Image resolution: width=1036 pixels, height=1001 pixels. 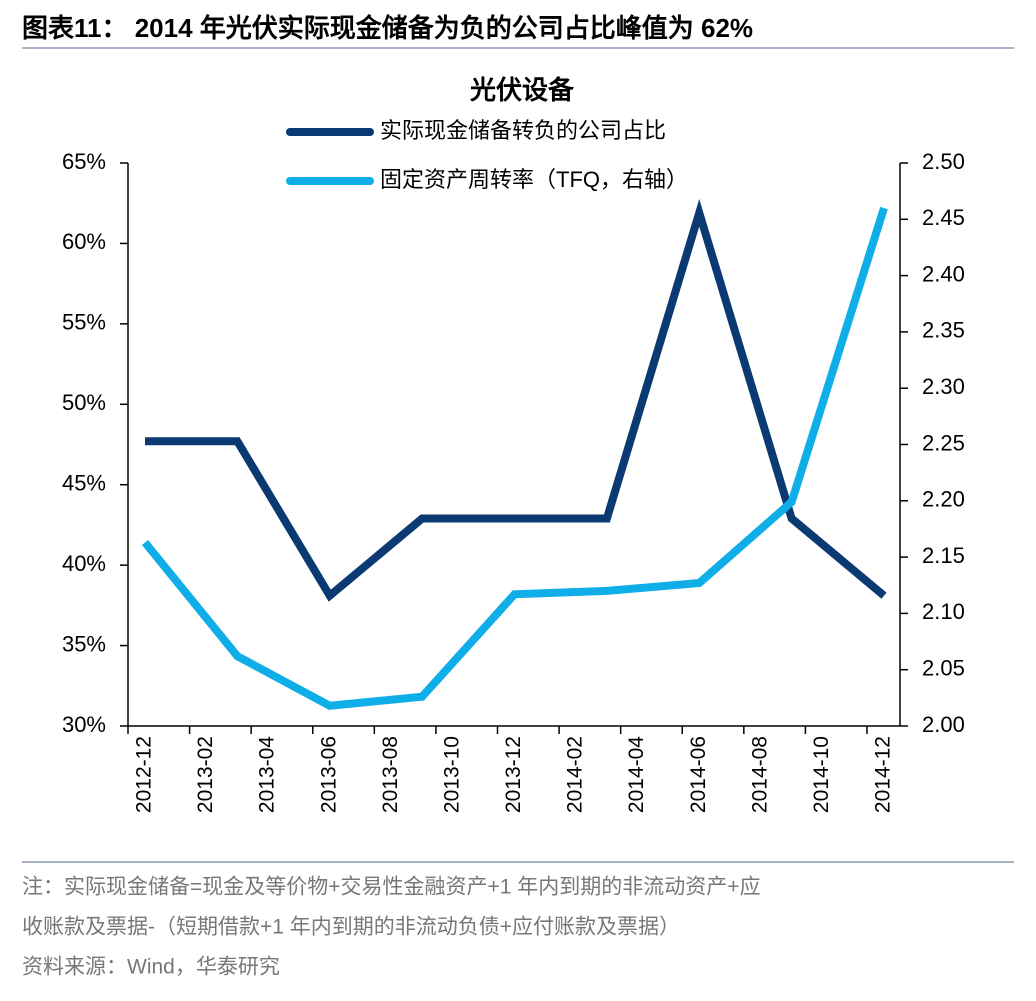 I want to click on y-tick-label: 30%, so click(x=84, y=724).